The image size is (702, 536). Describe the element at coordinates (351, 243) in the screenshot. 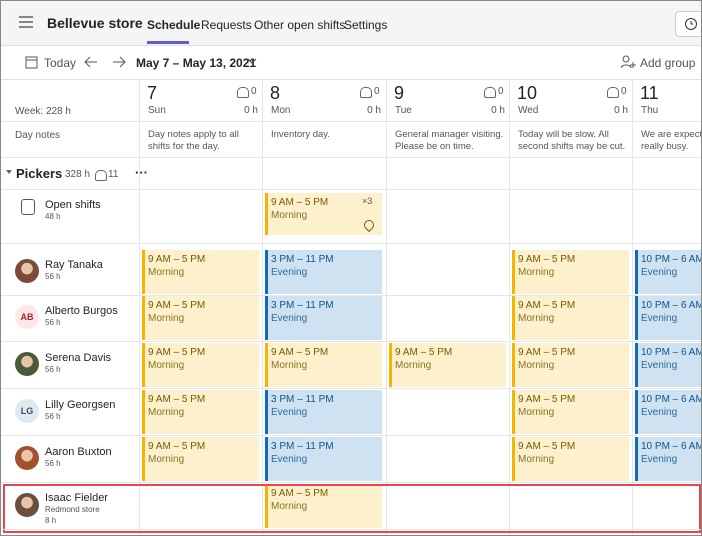

I see `divider` at that location.